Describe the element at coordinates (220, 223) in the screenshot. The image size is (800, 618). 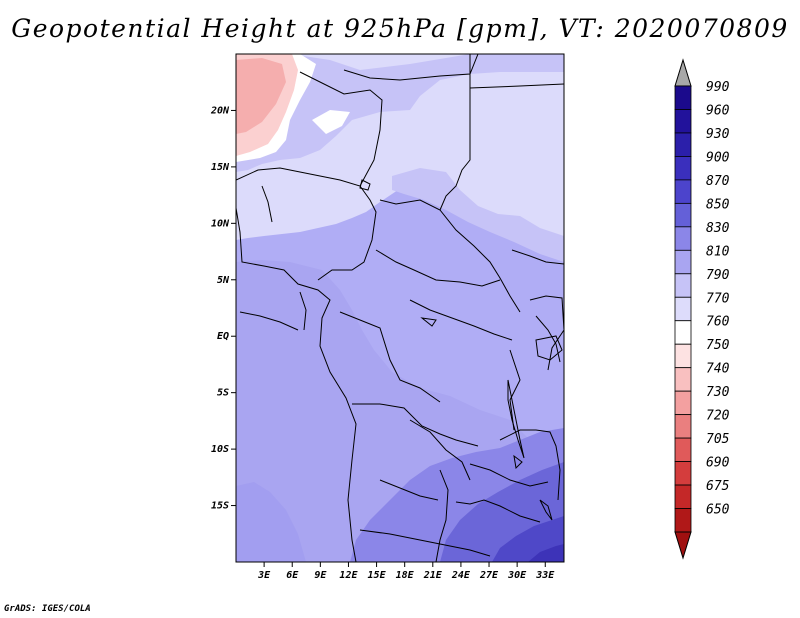
I see `lat-label: 10N` at that location.